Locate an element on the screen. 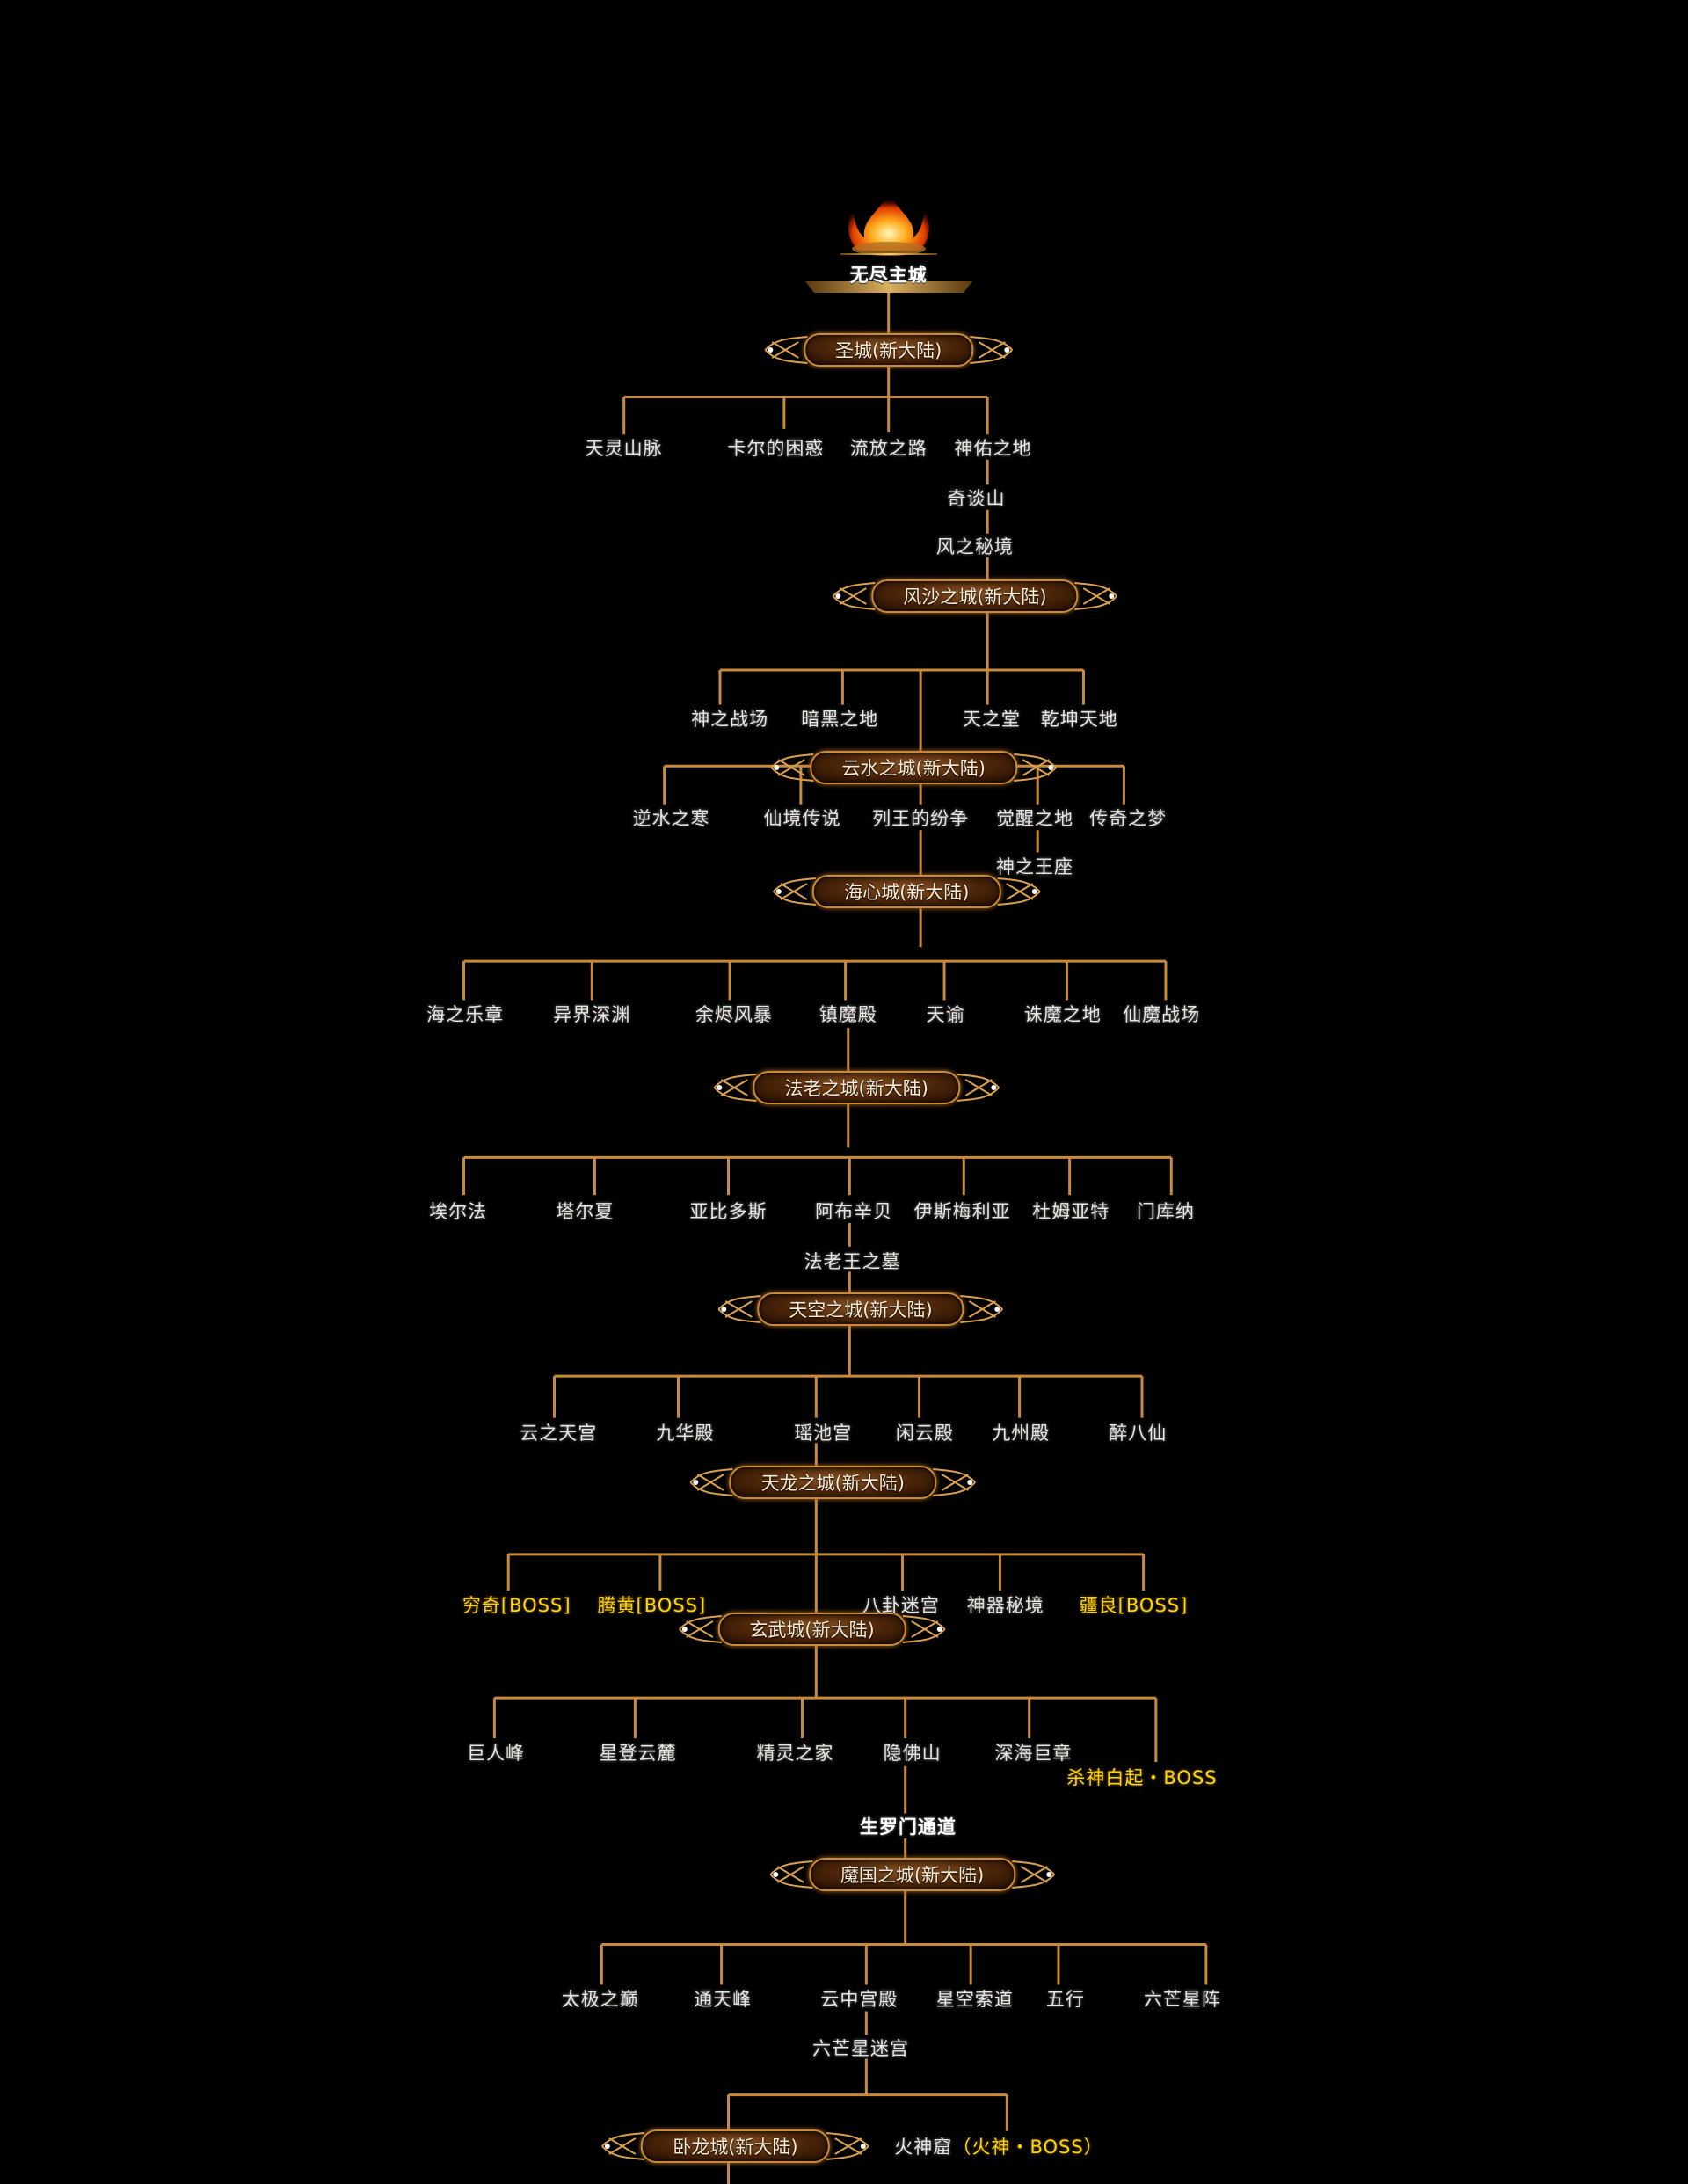 This screenshot has height=2184, width=1688. area-label: 太极之巅 is located at coordinates (600, 2000).